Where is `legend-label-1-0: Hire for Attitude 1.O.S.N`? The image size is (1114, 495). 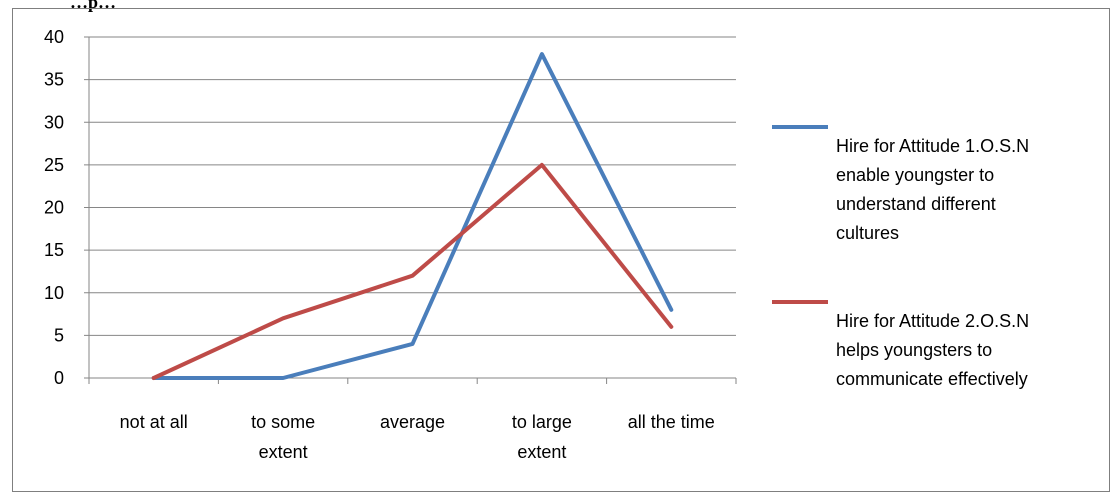 legend-label-1-0: Hire for Attitude 1.O.S.N is located at coordinates (932, 146).